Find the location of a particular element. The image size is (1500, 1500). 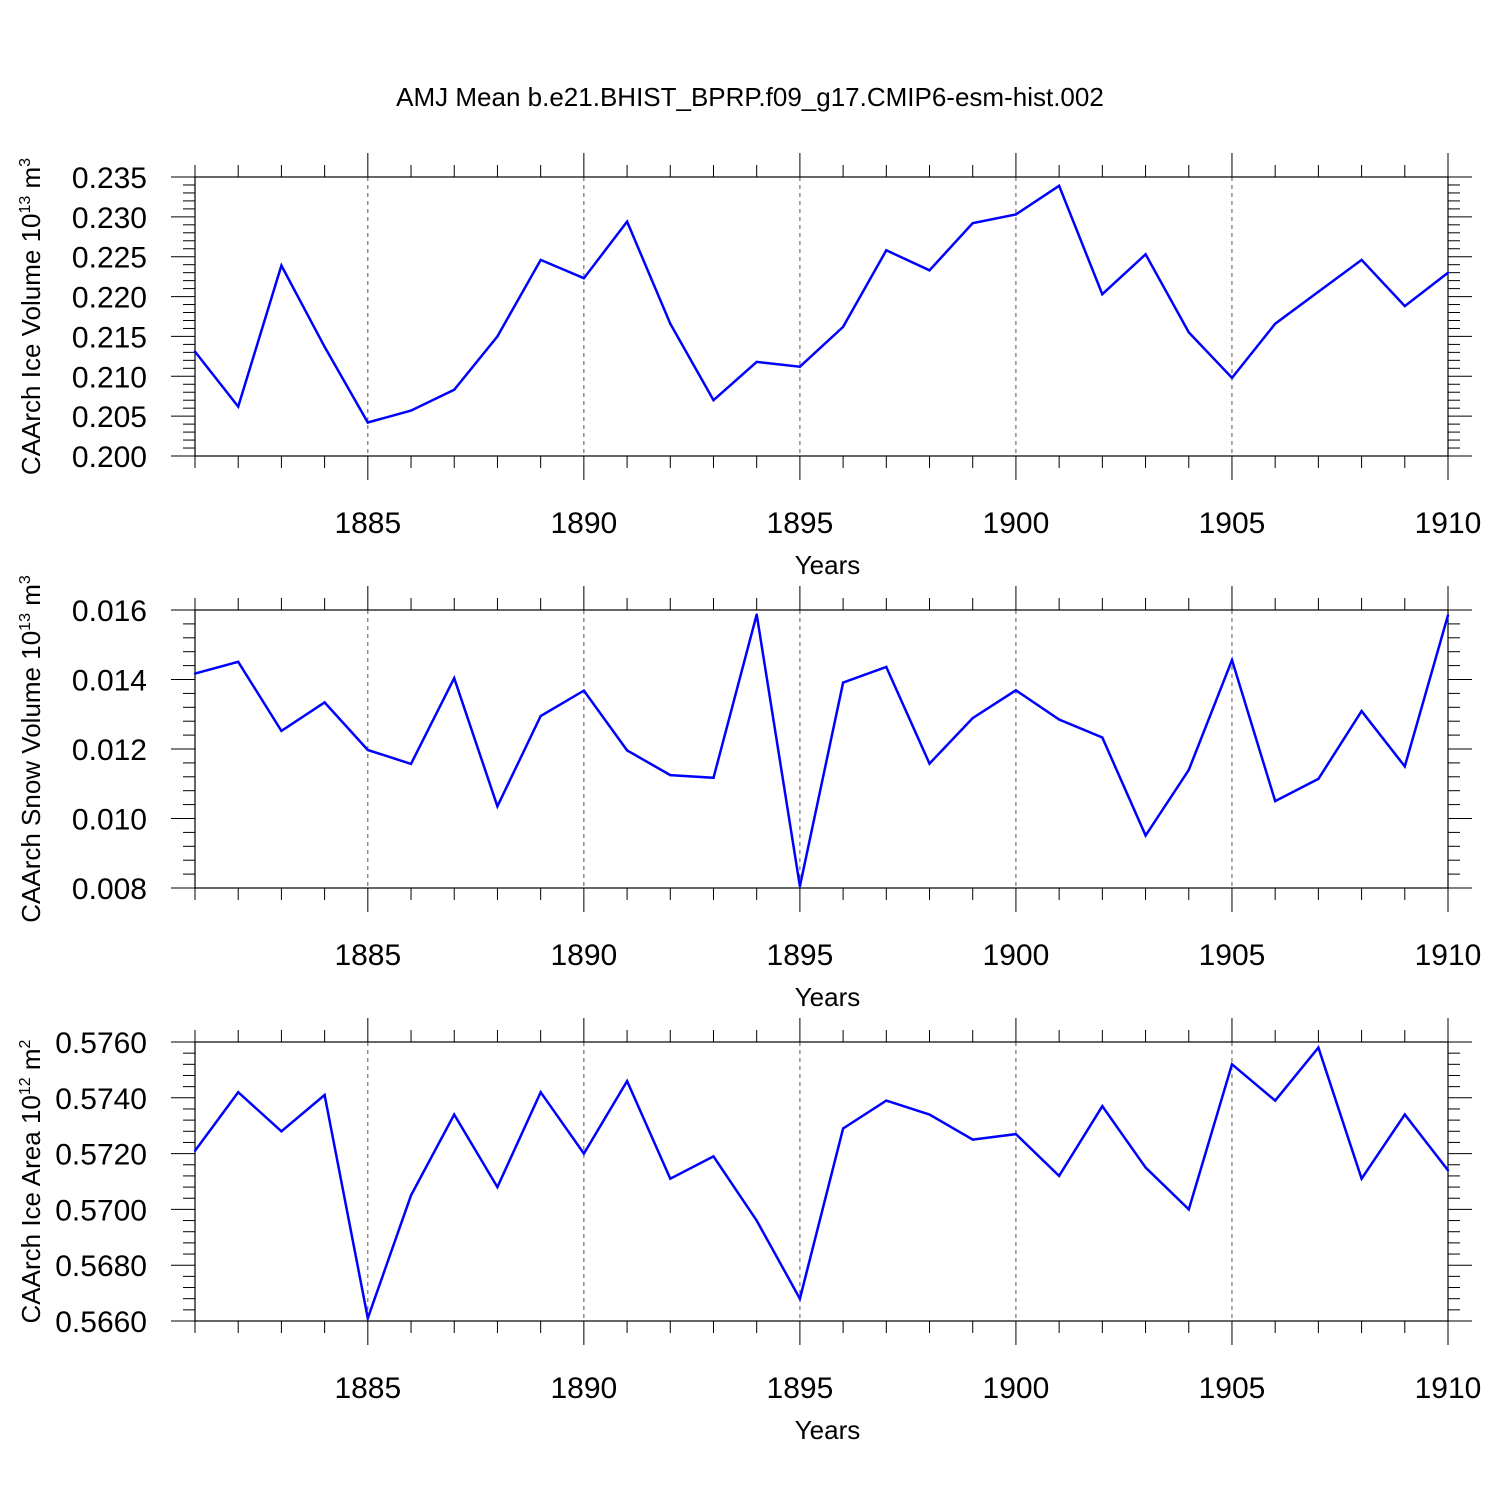

y-tick-label: 0.220 is located at coordinates (109, 298).